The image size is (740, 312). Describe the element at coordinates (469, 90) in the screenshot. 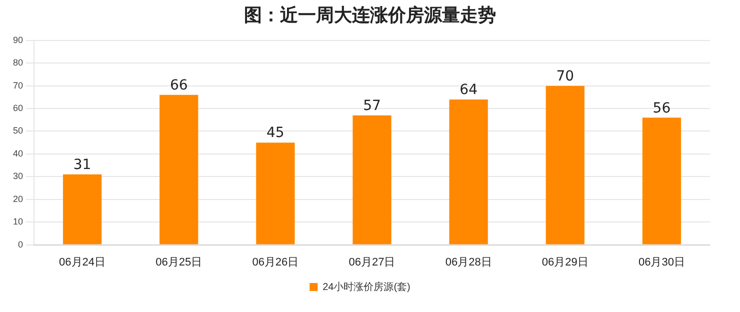

I see `data-label: 64` at that location.